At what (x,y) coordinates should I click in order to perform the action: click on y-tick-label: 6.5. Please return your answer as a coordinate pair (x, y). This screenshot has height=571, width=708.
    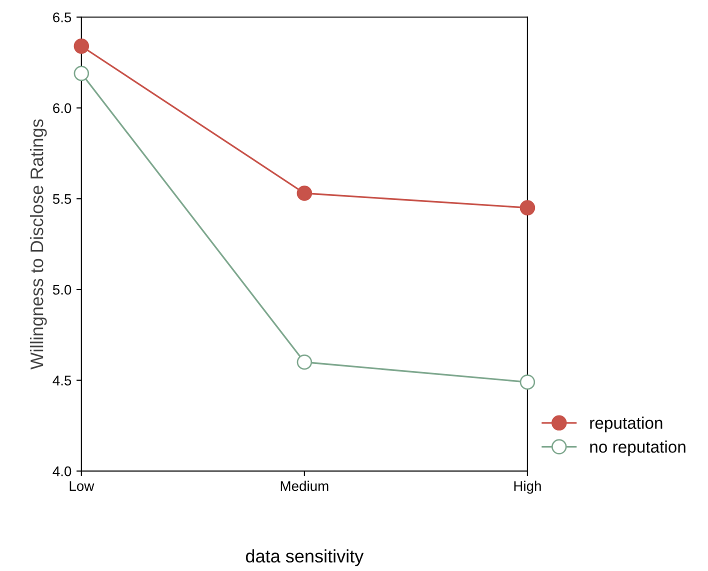
    Looking at the image, I should click on (62, 17).